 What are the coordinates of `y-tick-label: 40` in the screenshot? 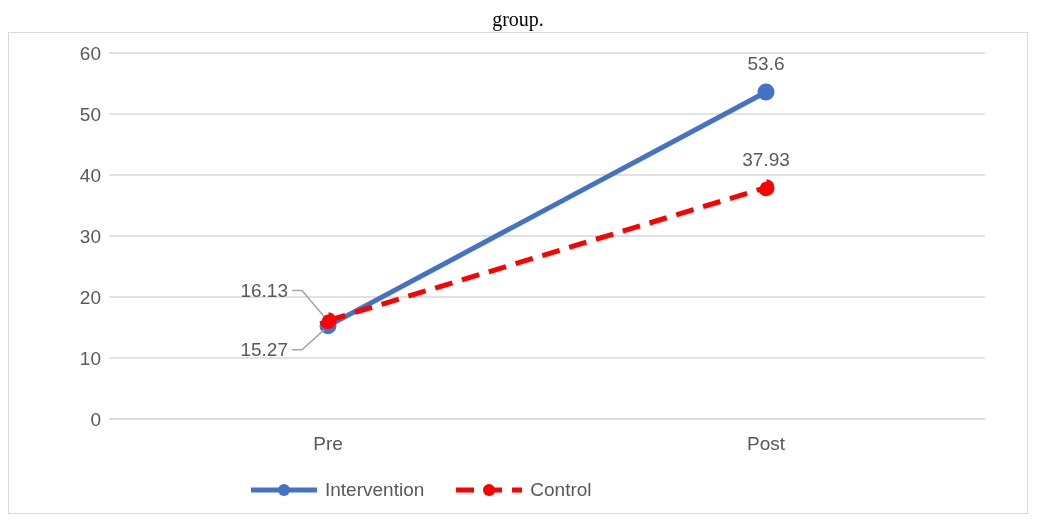 It's located at (90, 175).